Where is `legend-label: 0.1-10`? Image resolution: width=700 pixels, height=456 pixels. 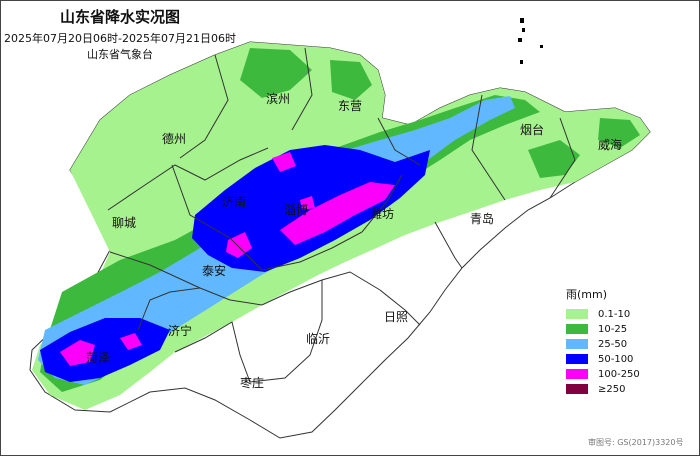 legend-label: 0.1-10 is located at coordinates (614, 314).